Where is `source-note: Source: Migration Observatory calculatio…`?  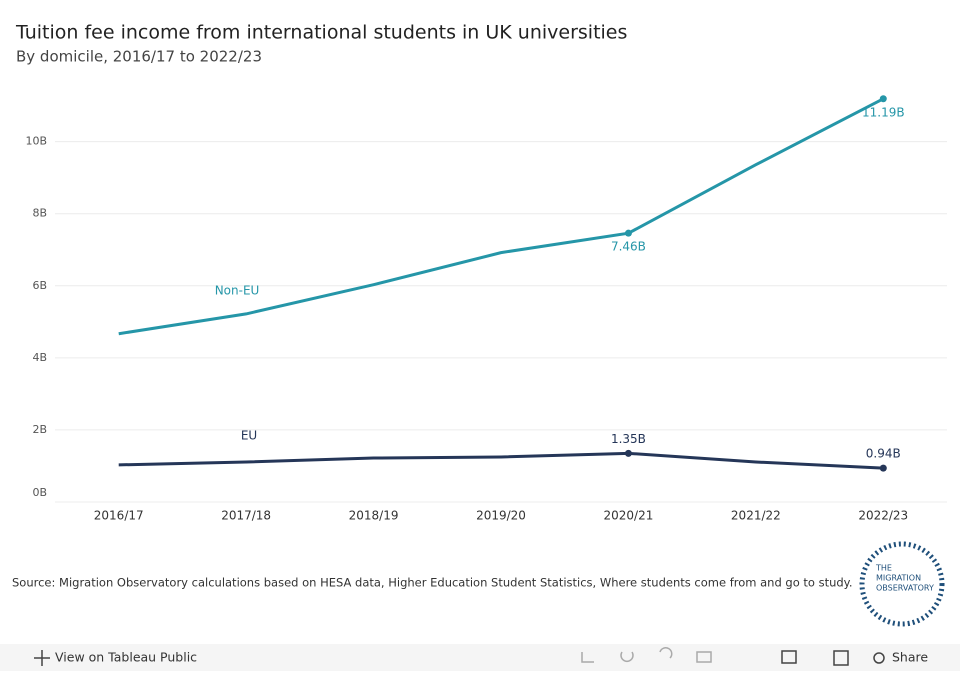 source-note: Source: Migration Observatory calculatio… is located at coordinates (432, 583).